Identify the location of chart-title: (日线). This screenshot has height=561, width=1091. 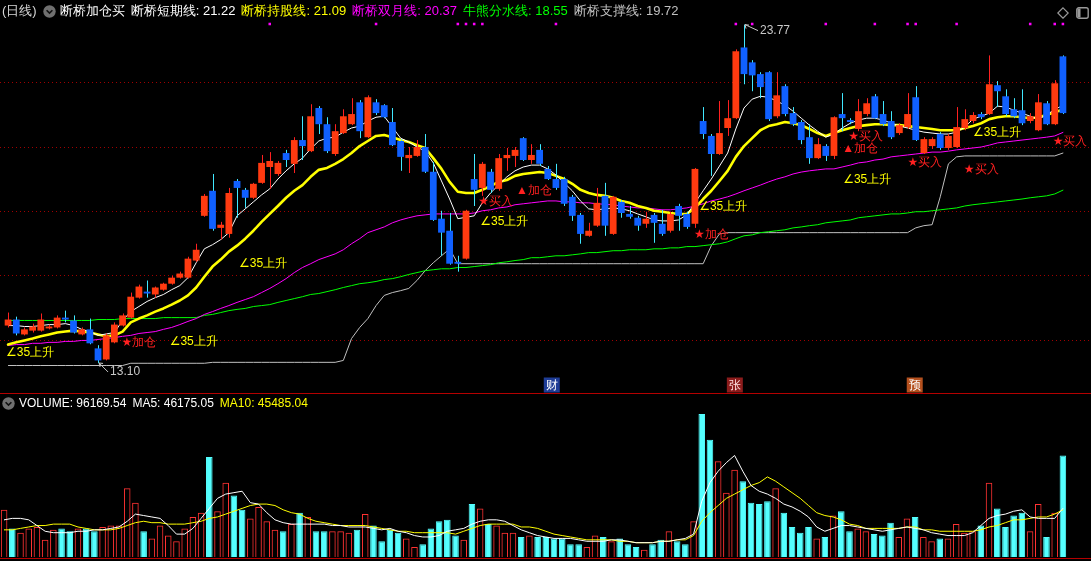
(19, 11).